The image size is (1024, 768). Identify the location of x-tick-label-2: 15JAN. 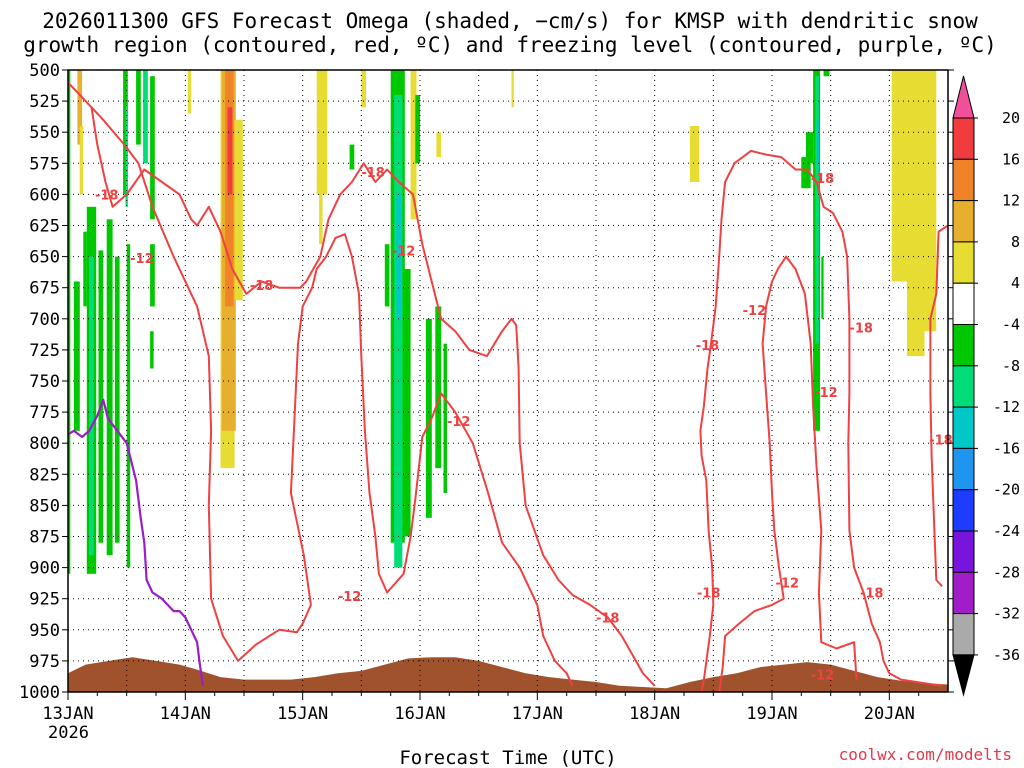
(302, 714).